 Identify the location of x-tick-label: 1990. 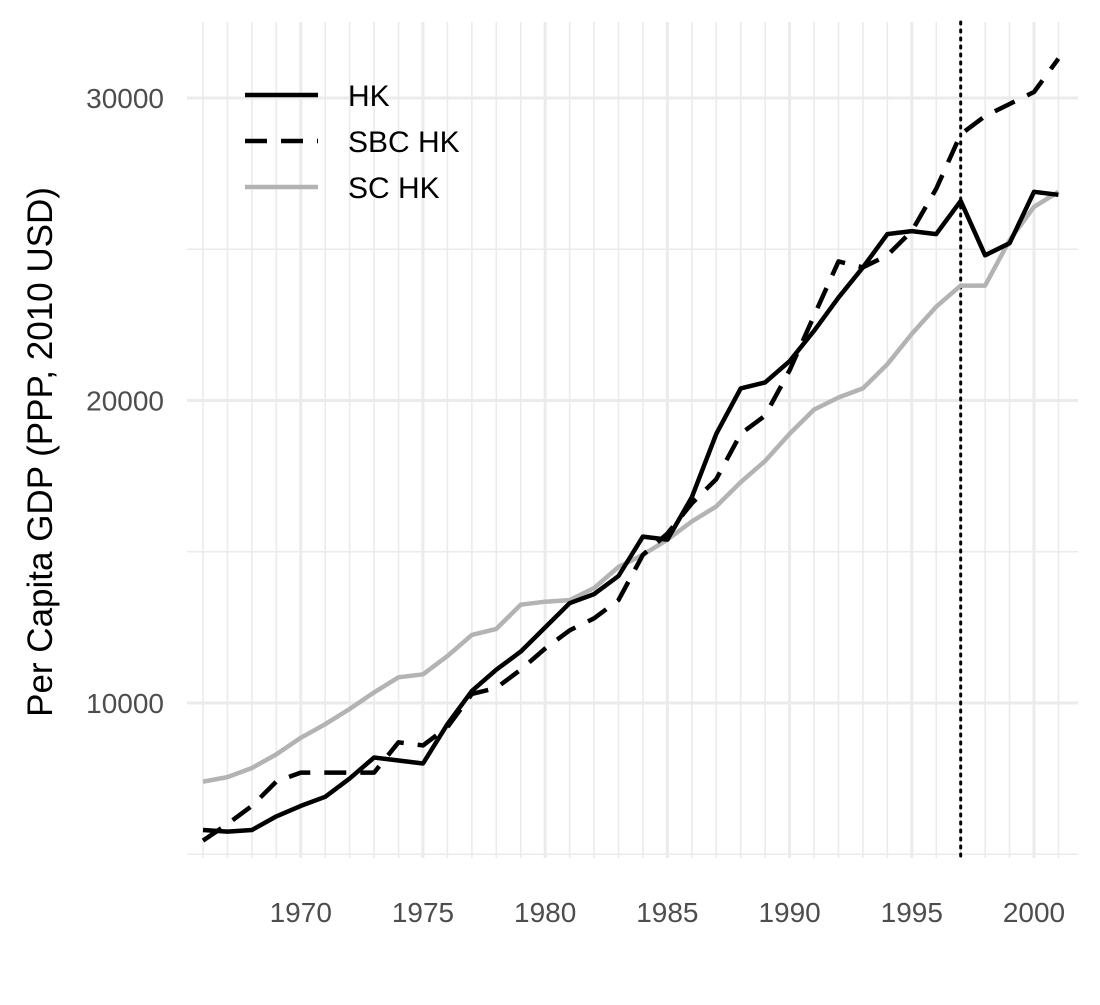
(789, 912).